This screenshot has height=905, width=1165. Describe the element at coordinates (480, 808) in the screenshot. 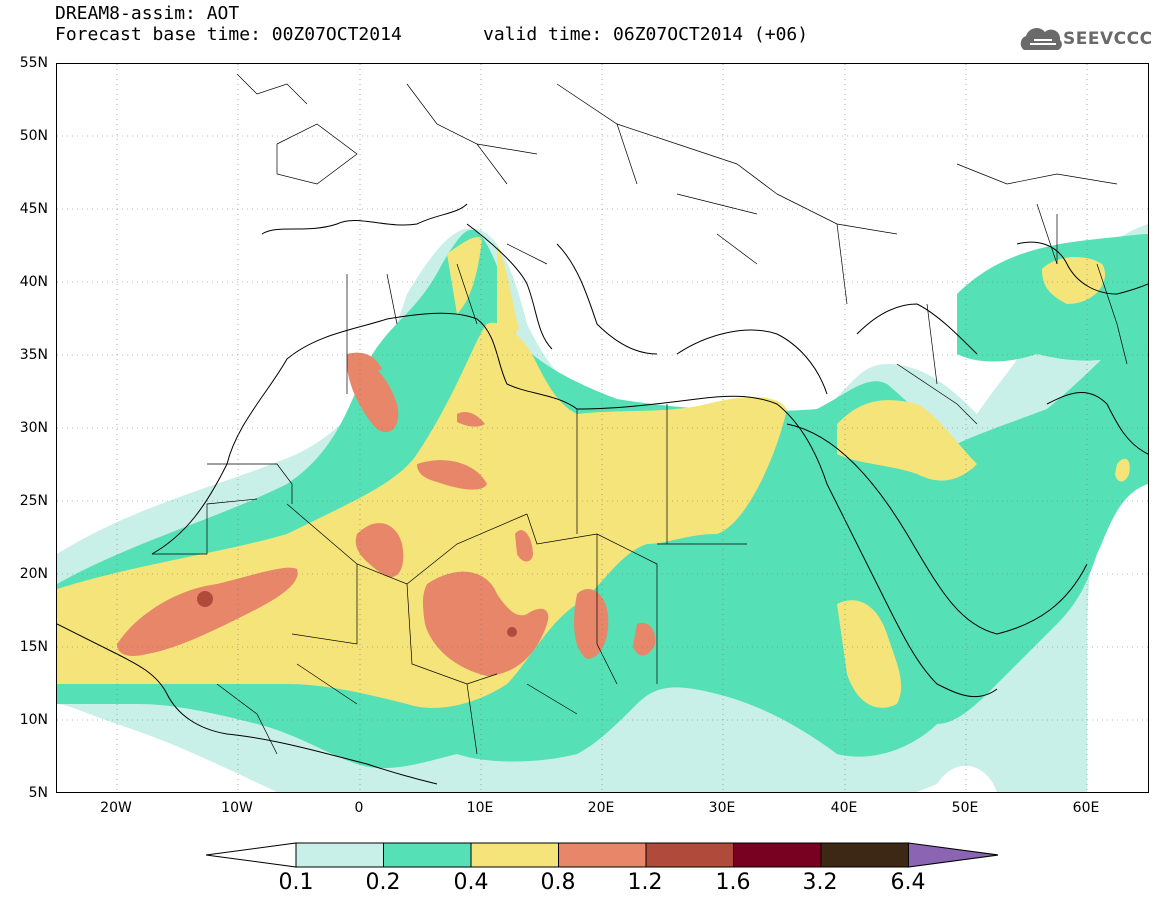

I see `lon-label: 10E` at that location.